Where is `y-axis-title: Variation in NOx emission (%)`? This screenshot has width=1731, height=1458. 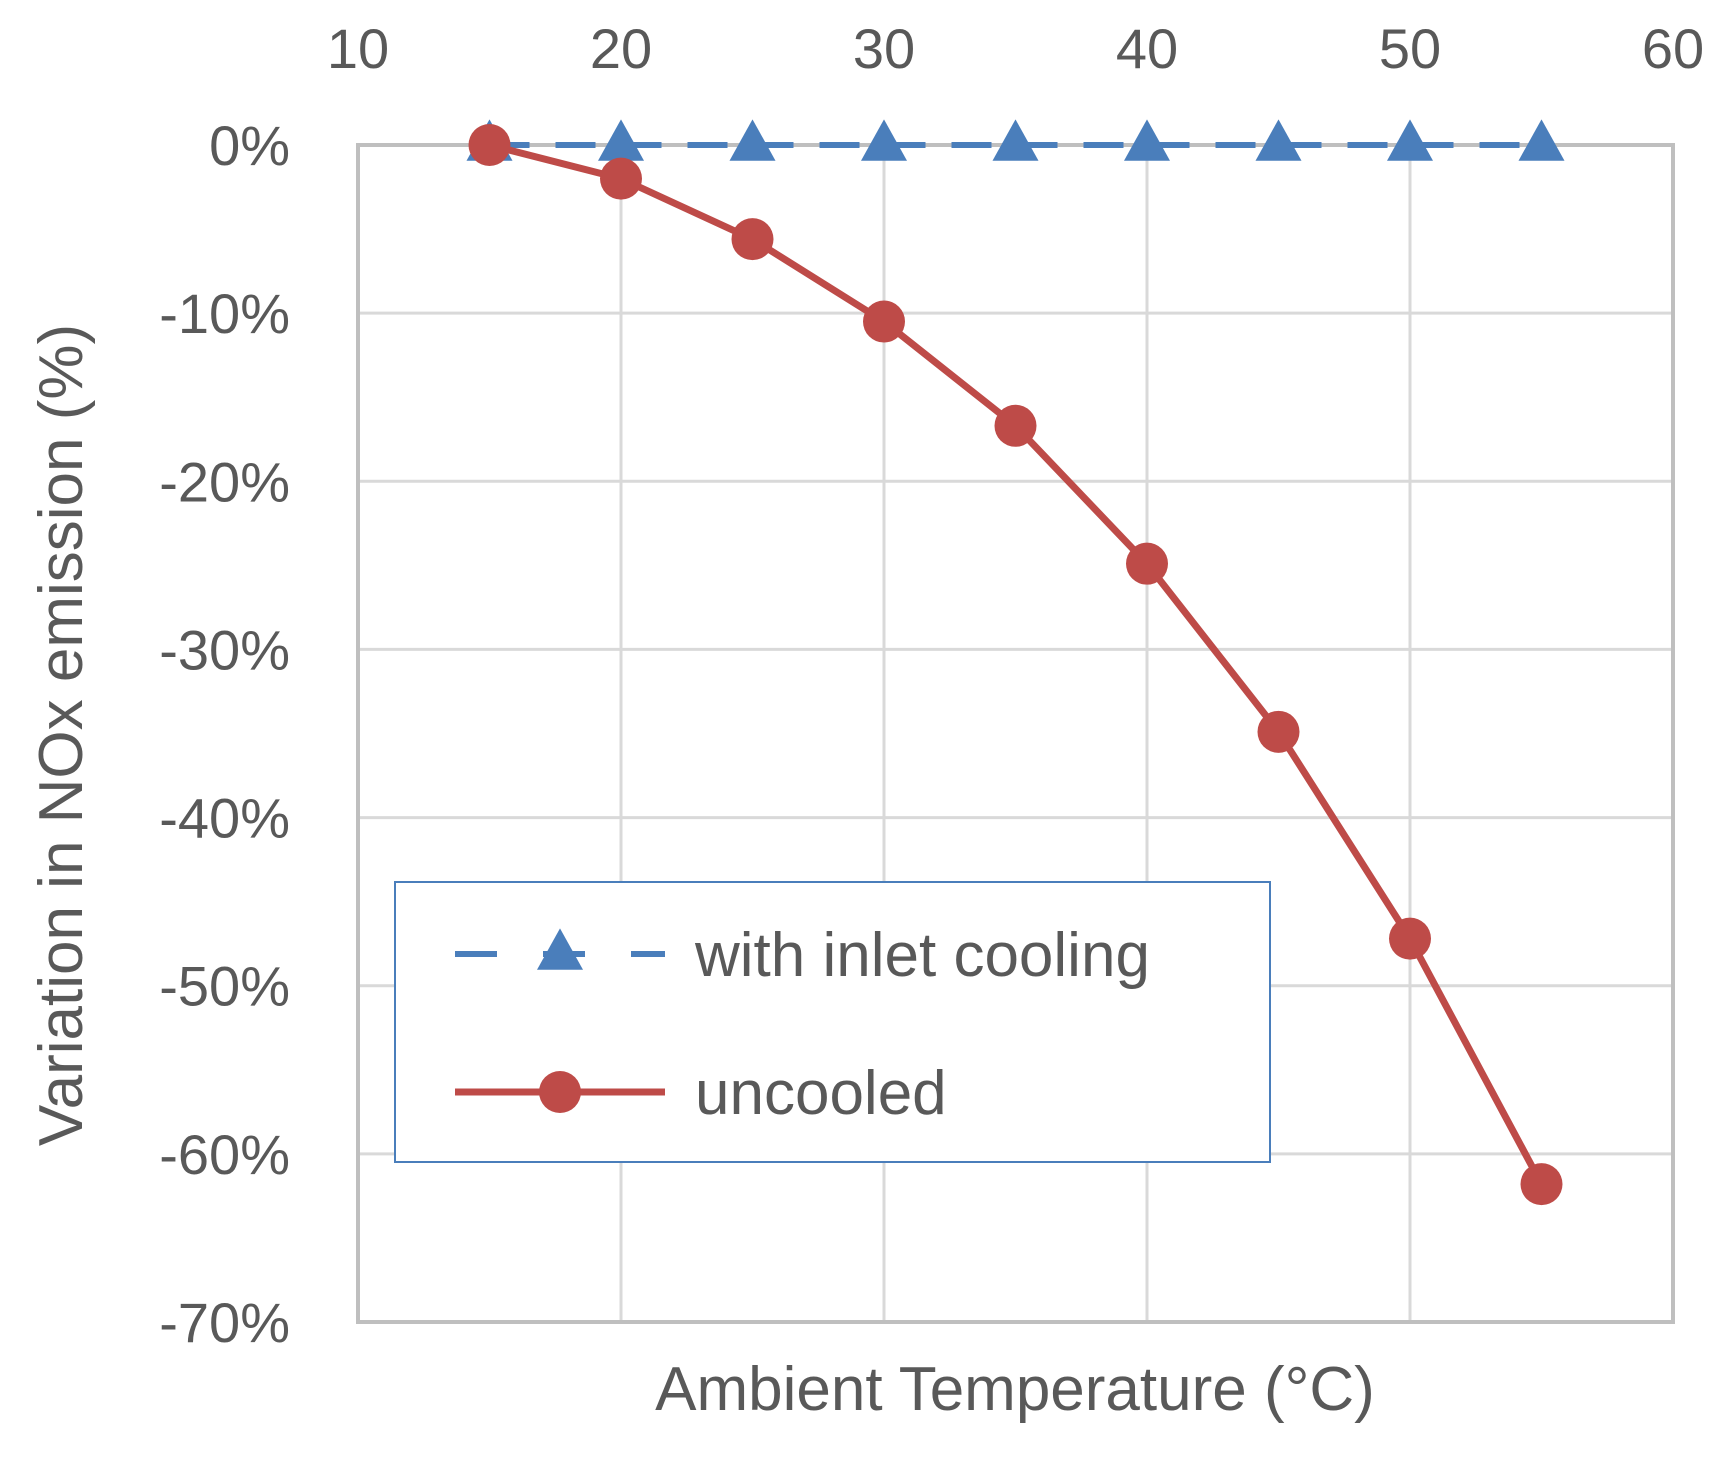
y-axis-title: Variation in NOx emission (%) is located at coordinates (61, 735).